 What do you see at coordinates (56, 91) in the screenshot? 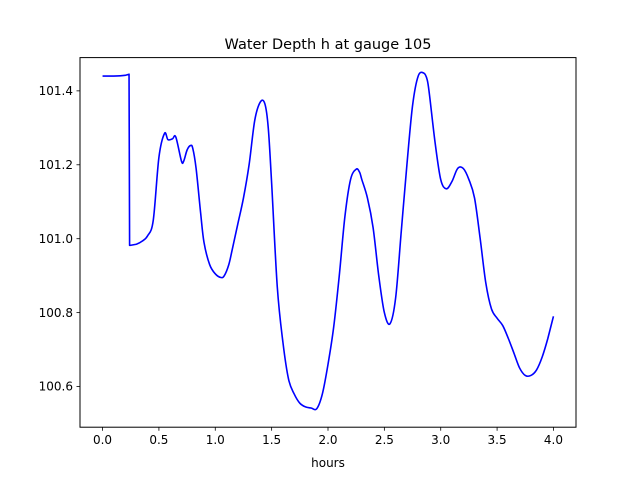
I see `y-tick-label: 101.4` at bounding box center [56, 91].